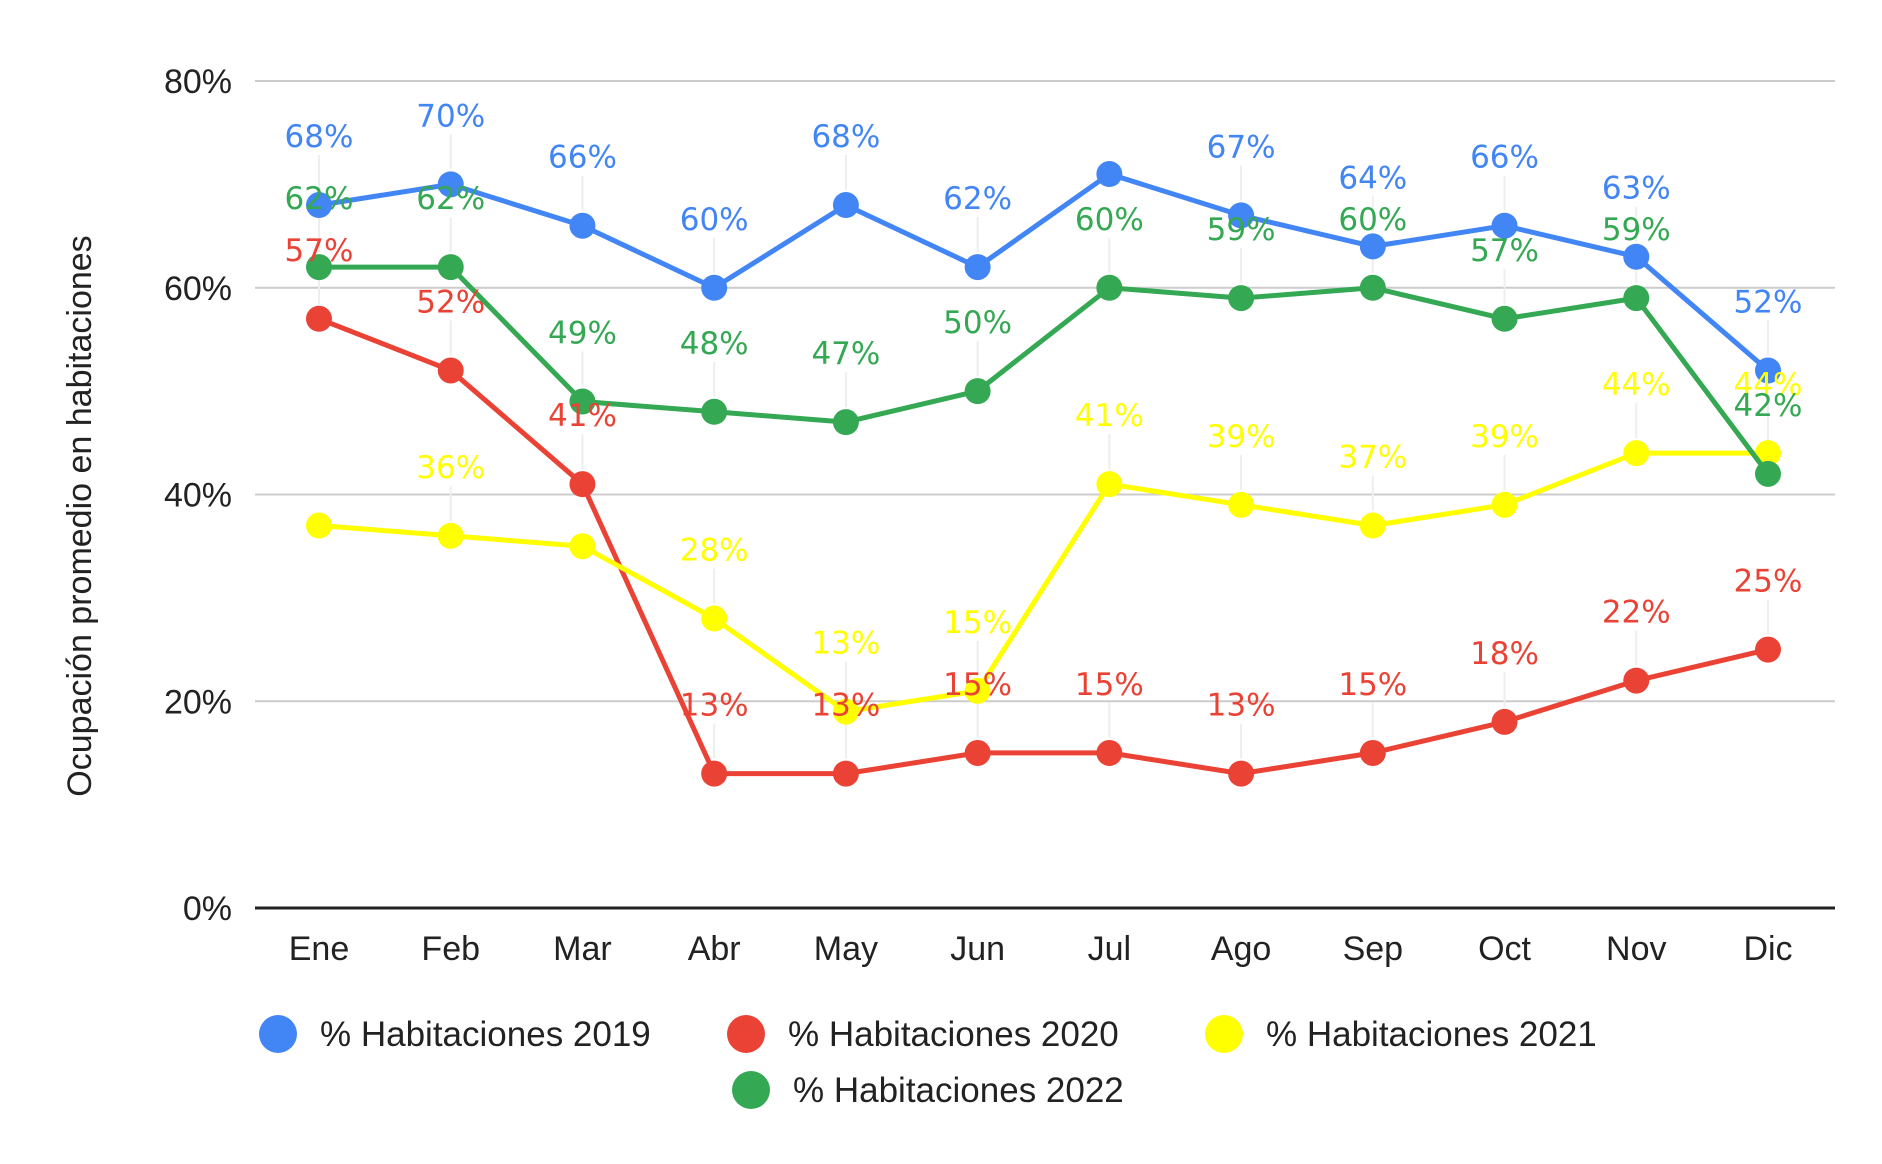 This screenshot has width=1882, height=1164. I want to click on x-tick-label: Ene, so click(319, 949).